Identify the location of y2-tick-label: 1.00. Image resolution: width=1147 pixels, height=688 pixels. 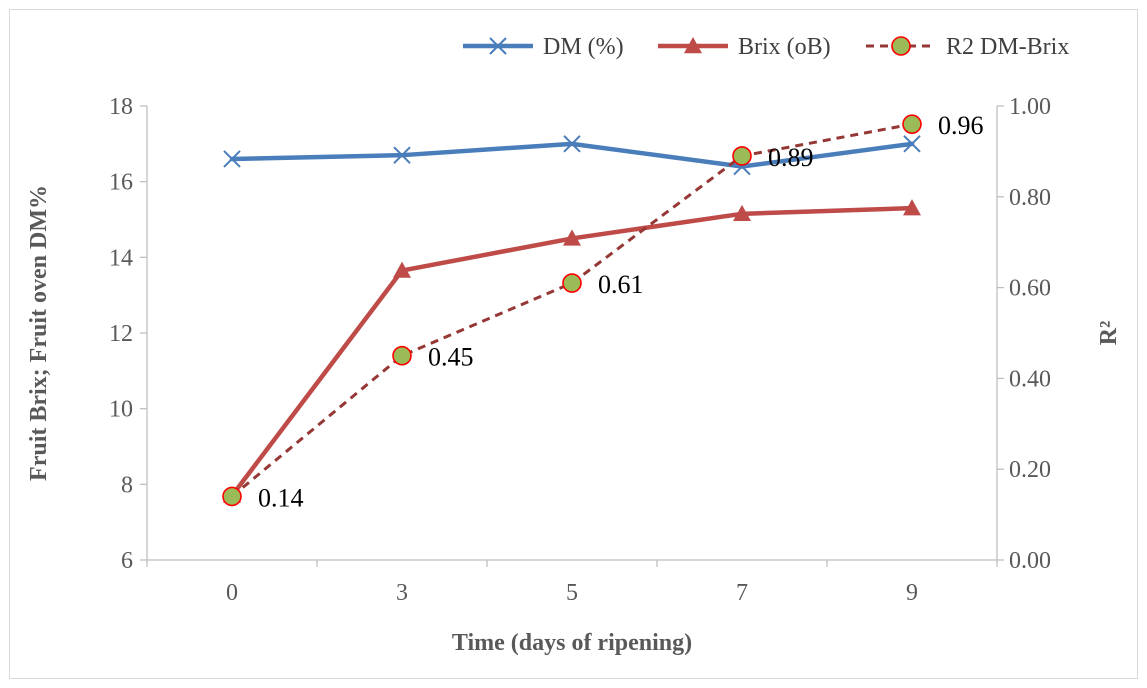
(1030, 107).